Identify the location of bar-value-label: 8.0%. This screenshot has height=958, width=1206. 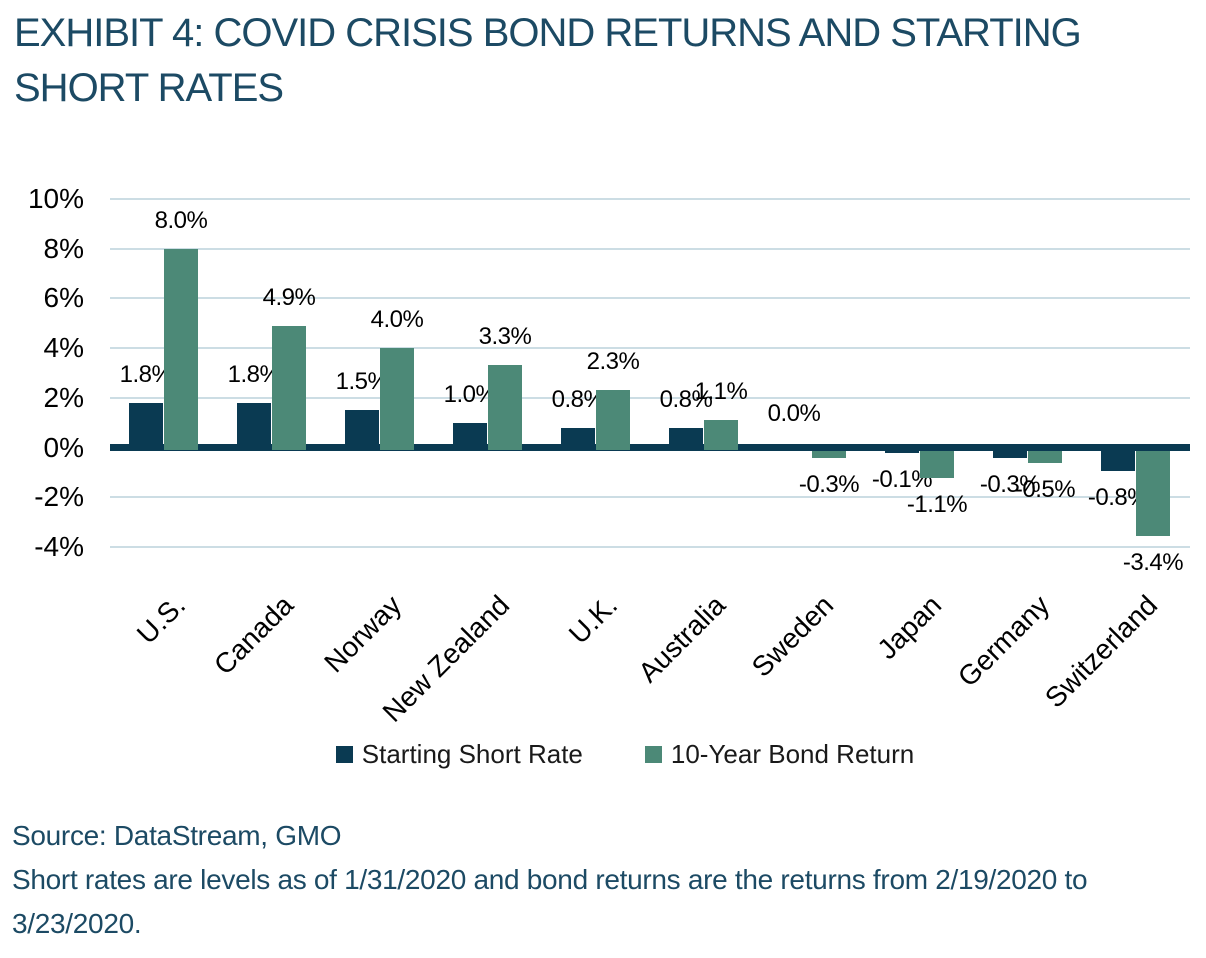
(181, 220).